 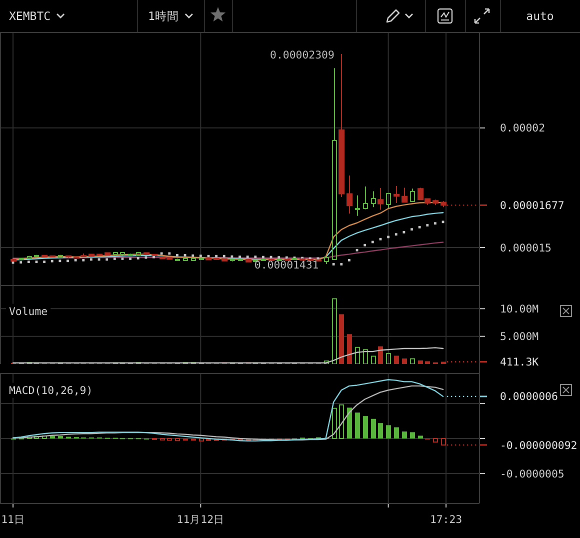 What do you see at coordinates (51, 390) in the screenshot?
I see `text: MACD(10,26,9)` at bounding box center [51, 390].